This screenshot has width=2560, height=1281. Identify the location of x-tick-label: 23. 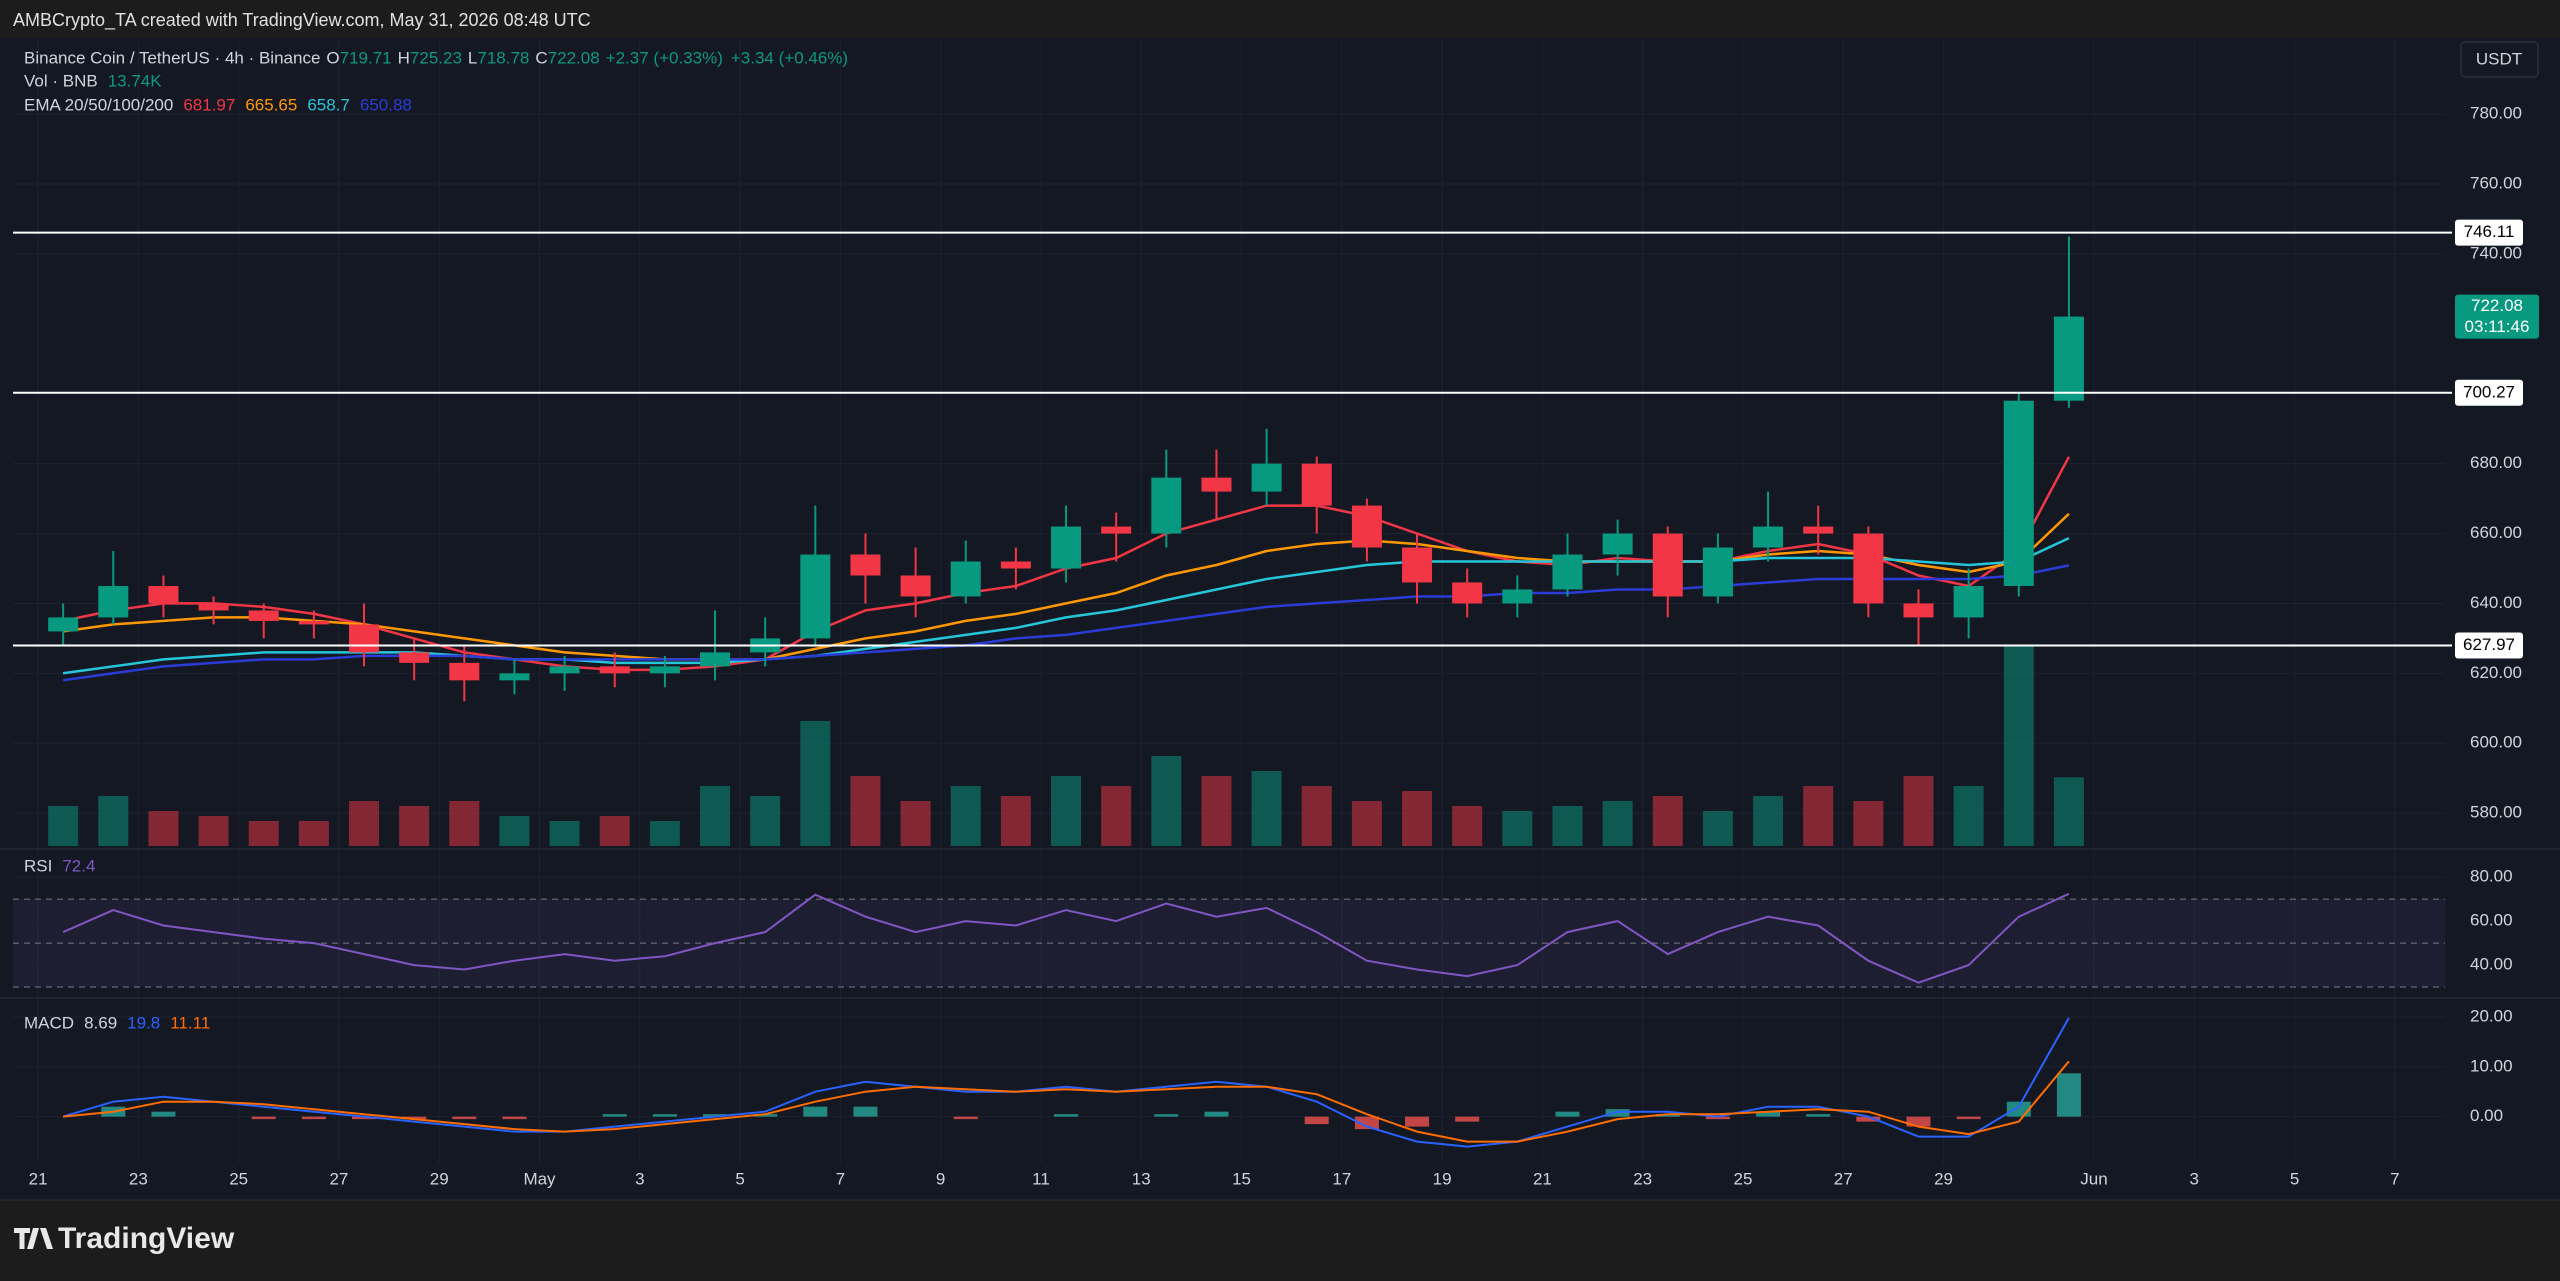
(138, 1178).